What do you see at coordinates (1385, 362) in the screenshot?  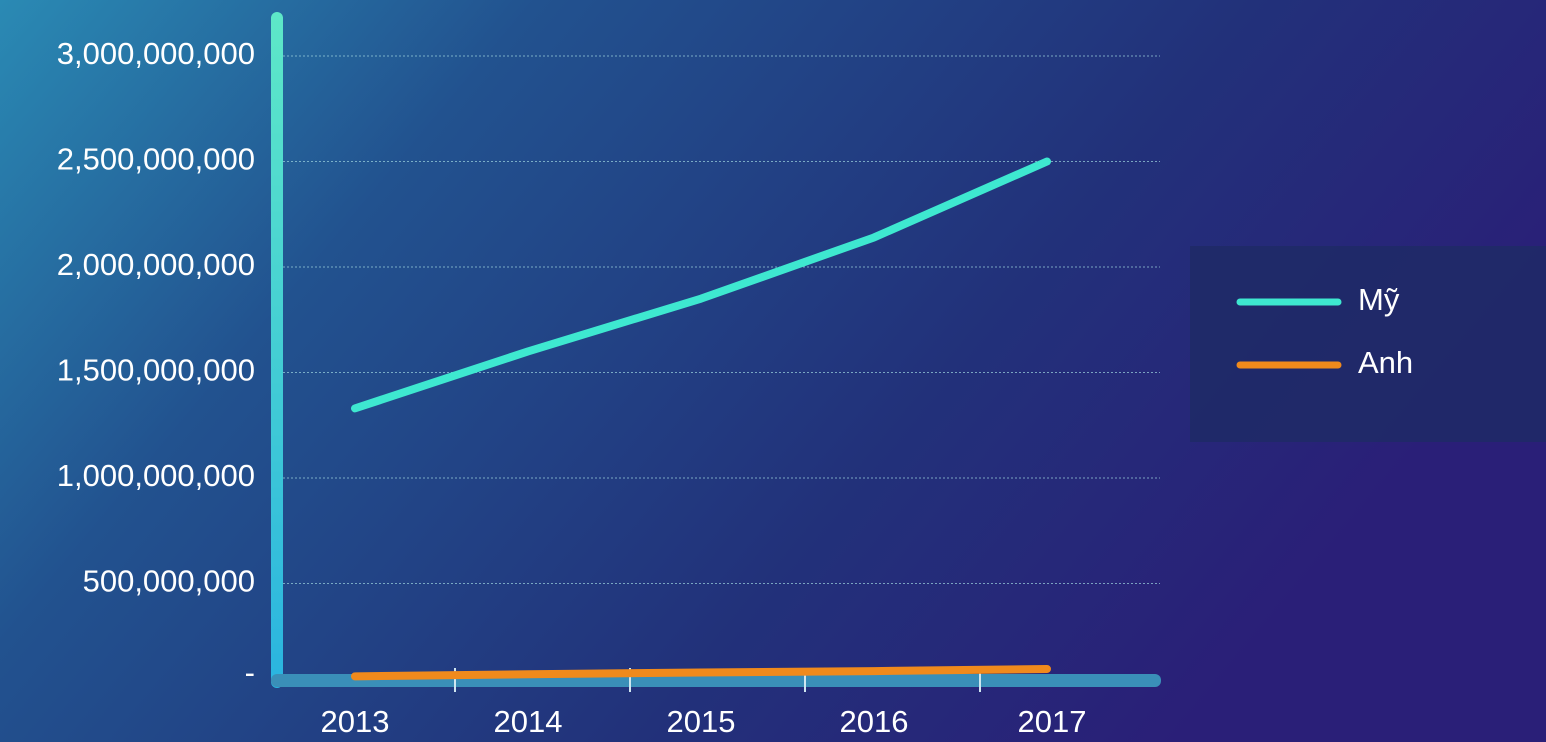 I see `legend-label: Anh` at bounding box center [1385, 362].